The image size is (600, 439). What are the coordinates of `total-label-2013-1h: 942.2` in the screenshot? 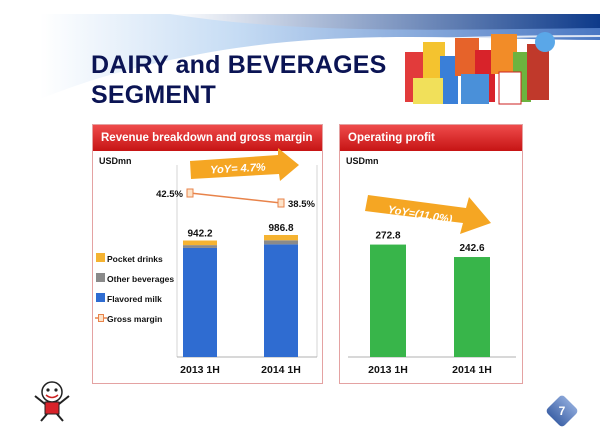 It's located at (199, 234).